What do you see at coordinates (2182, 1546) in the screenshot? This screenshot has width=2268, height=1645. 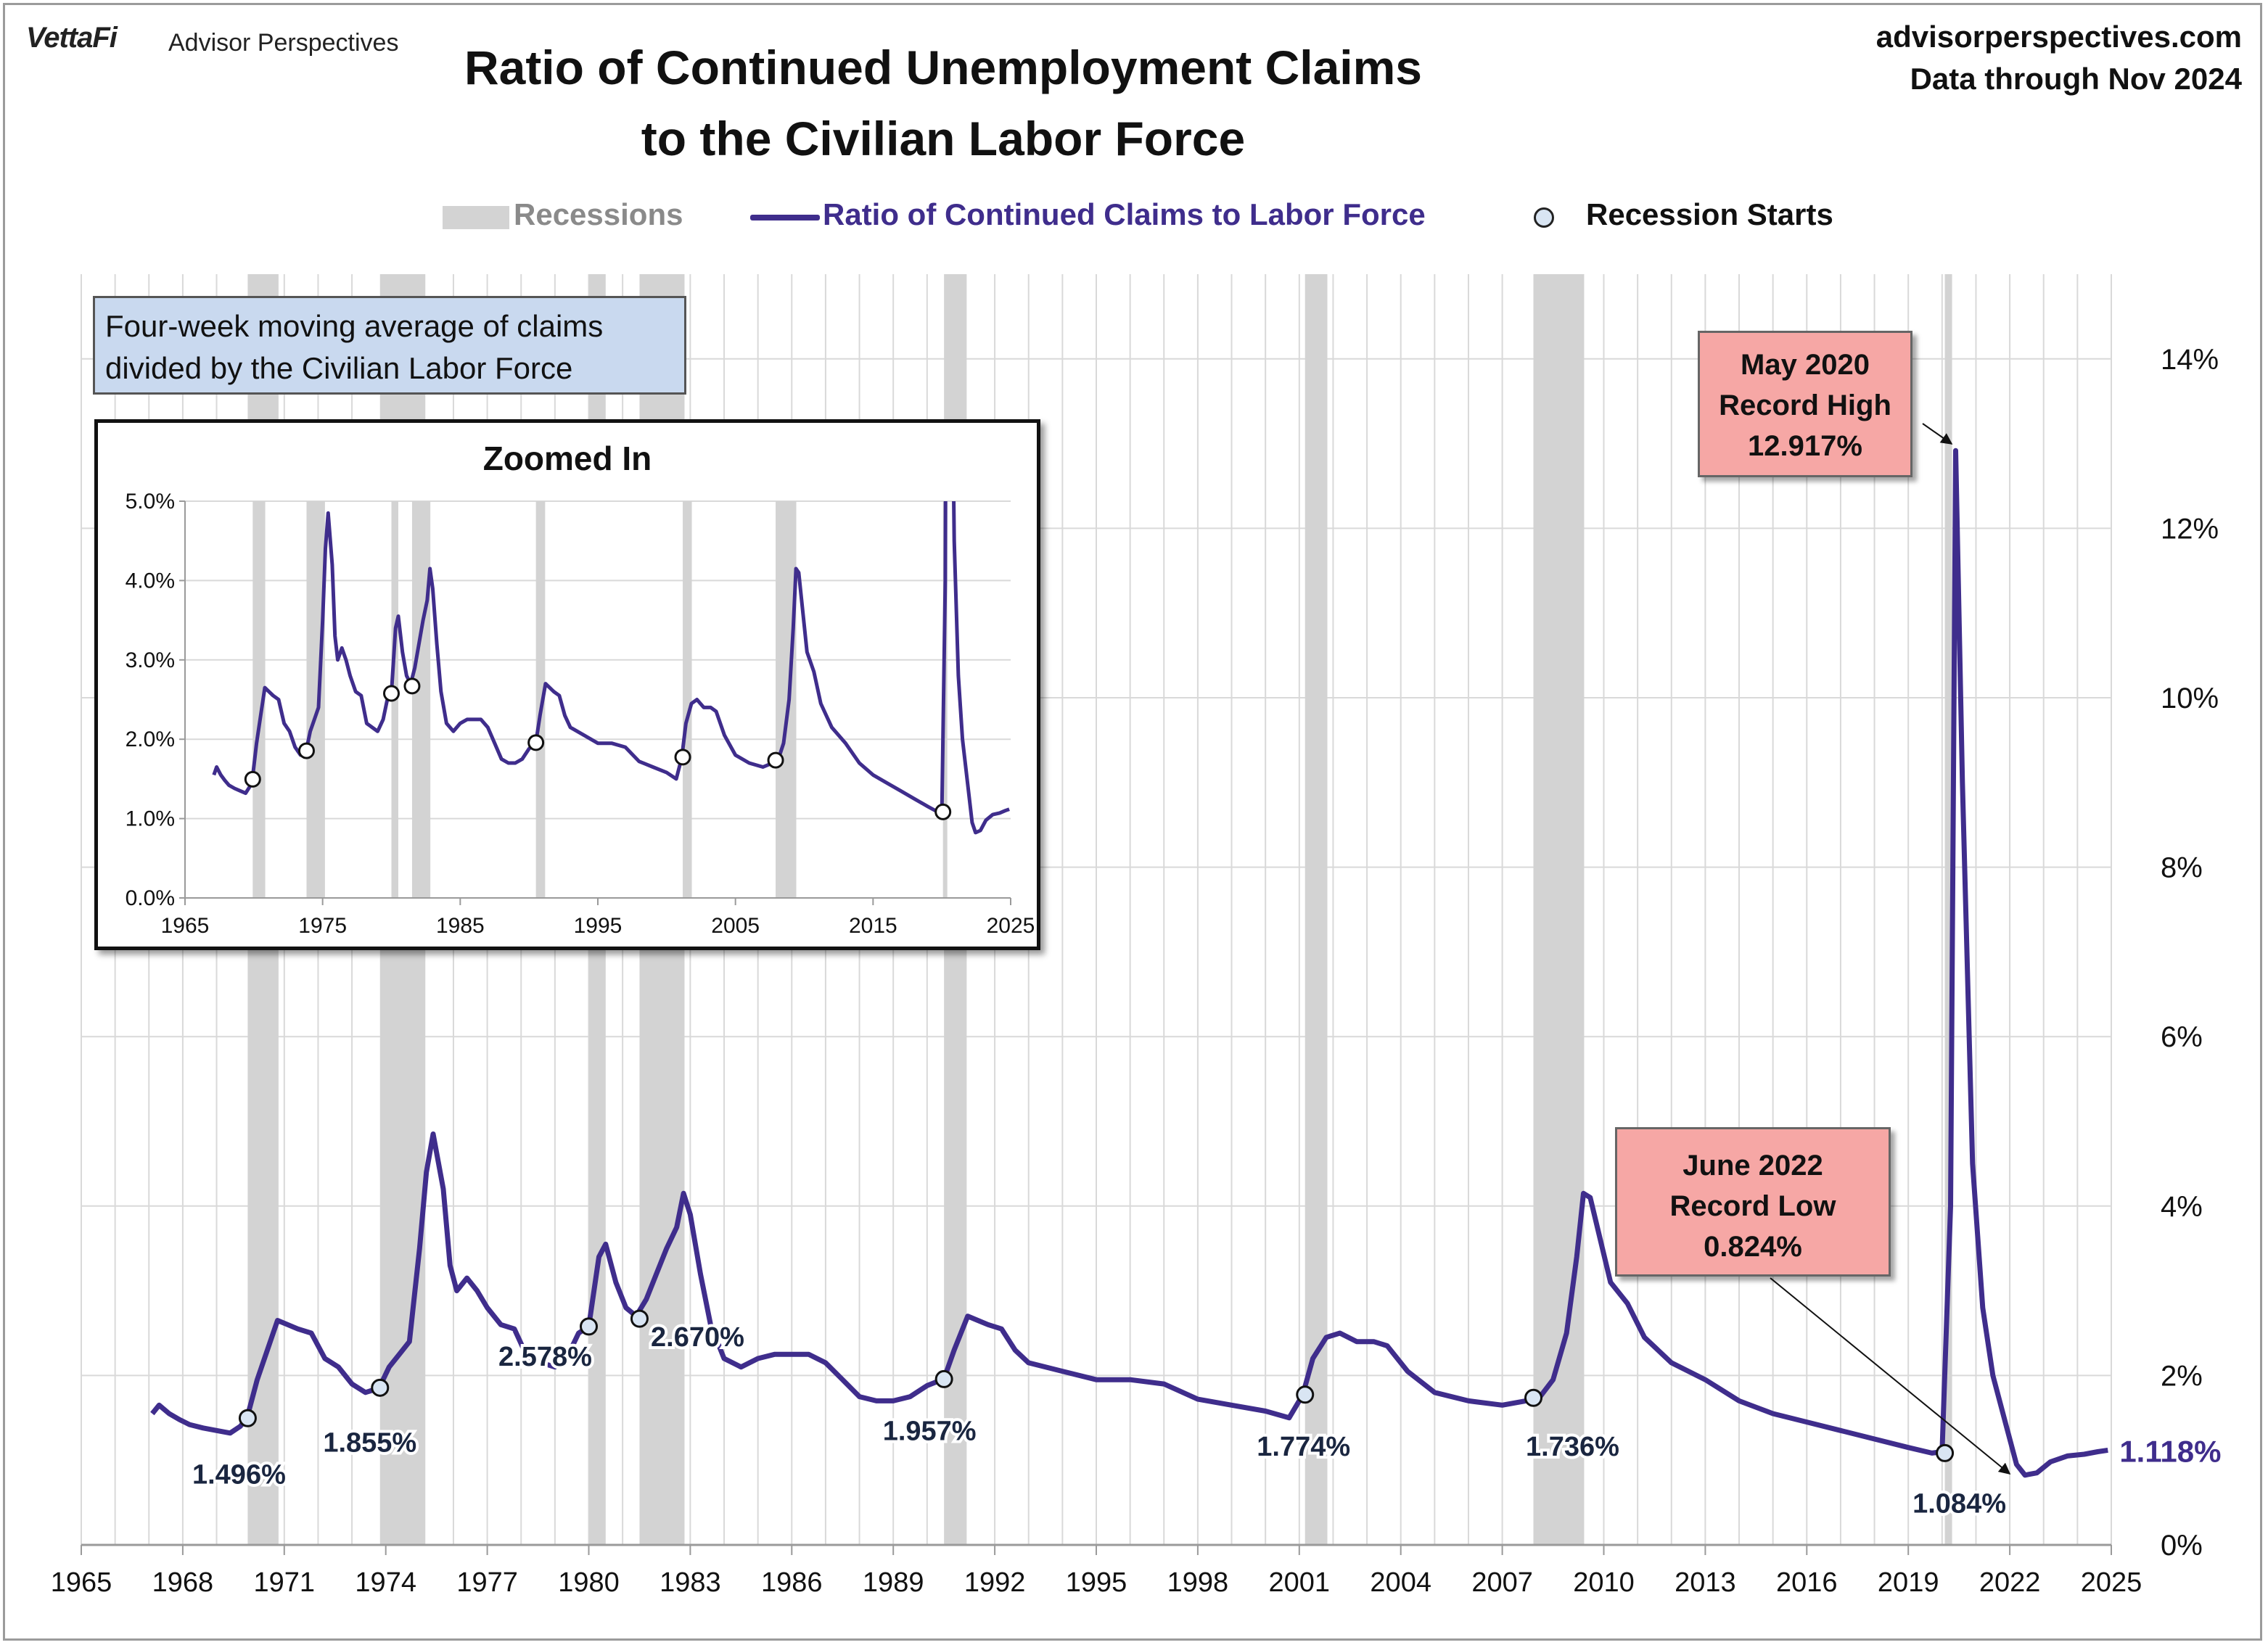 I see `main-y-tick-label: 0%` at bounding box center [2182, 1546].